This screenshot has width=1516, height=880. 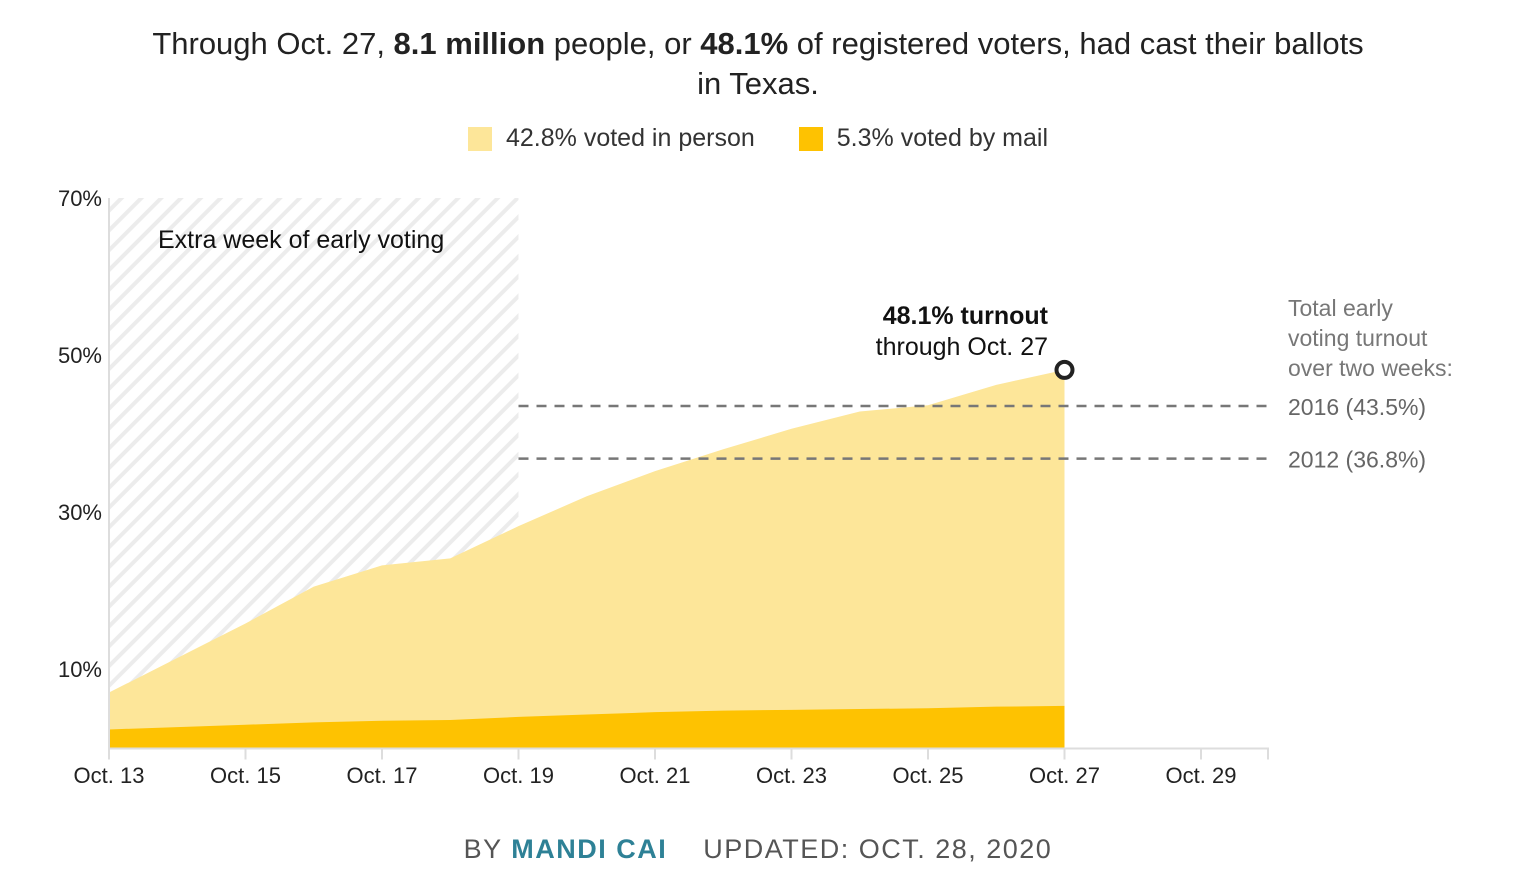 I want to click on turnout-marker, so click(x=1064, y=369).